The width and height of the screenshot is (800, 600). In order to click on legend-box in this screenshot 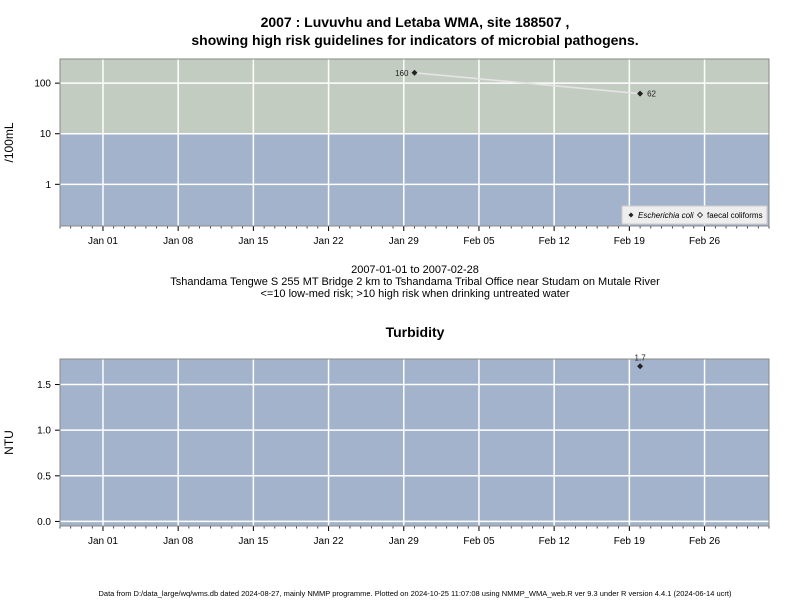, I will do `click(694, 215)`.